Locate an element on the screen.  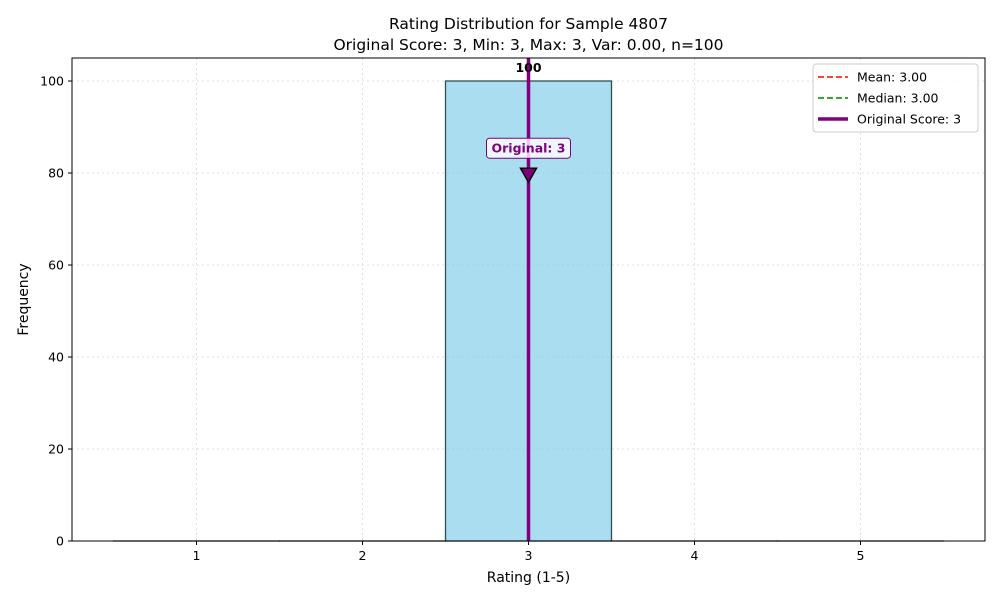
legend-label-1: Median: 3.00 is located at coordinates (898, 98).